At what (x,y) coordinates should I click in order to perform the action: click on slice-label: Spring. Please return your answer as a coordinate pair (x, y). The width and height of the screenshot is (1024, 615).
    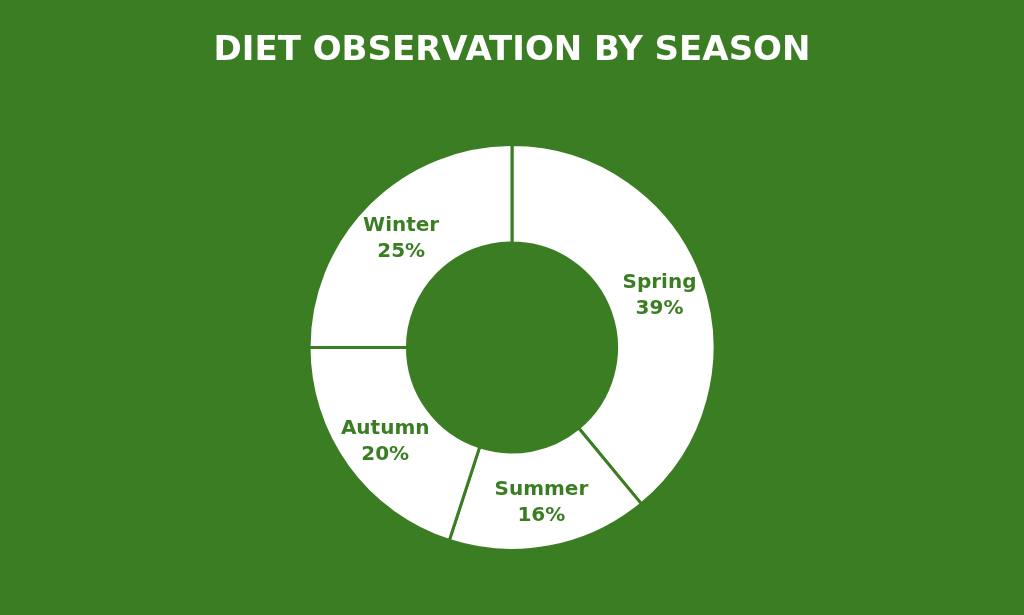
    Looking at the image, I should click on (659, 281).